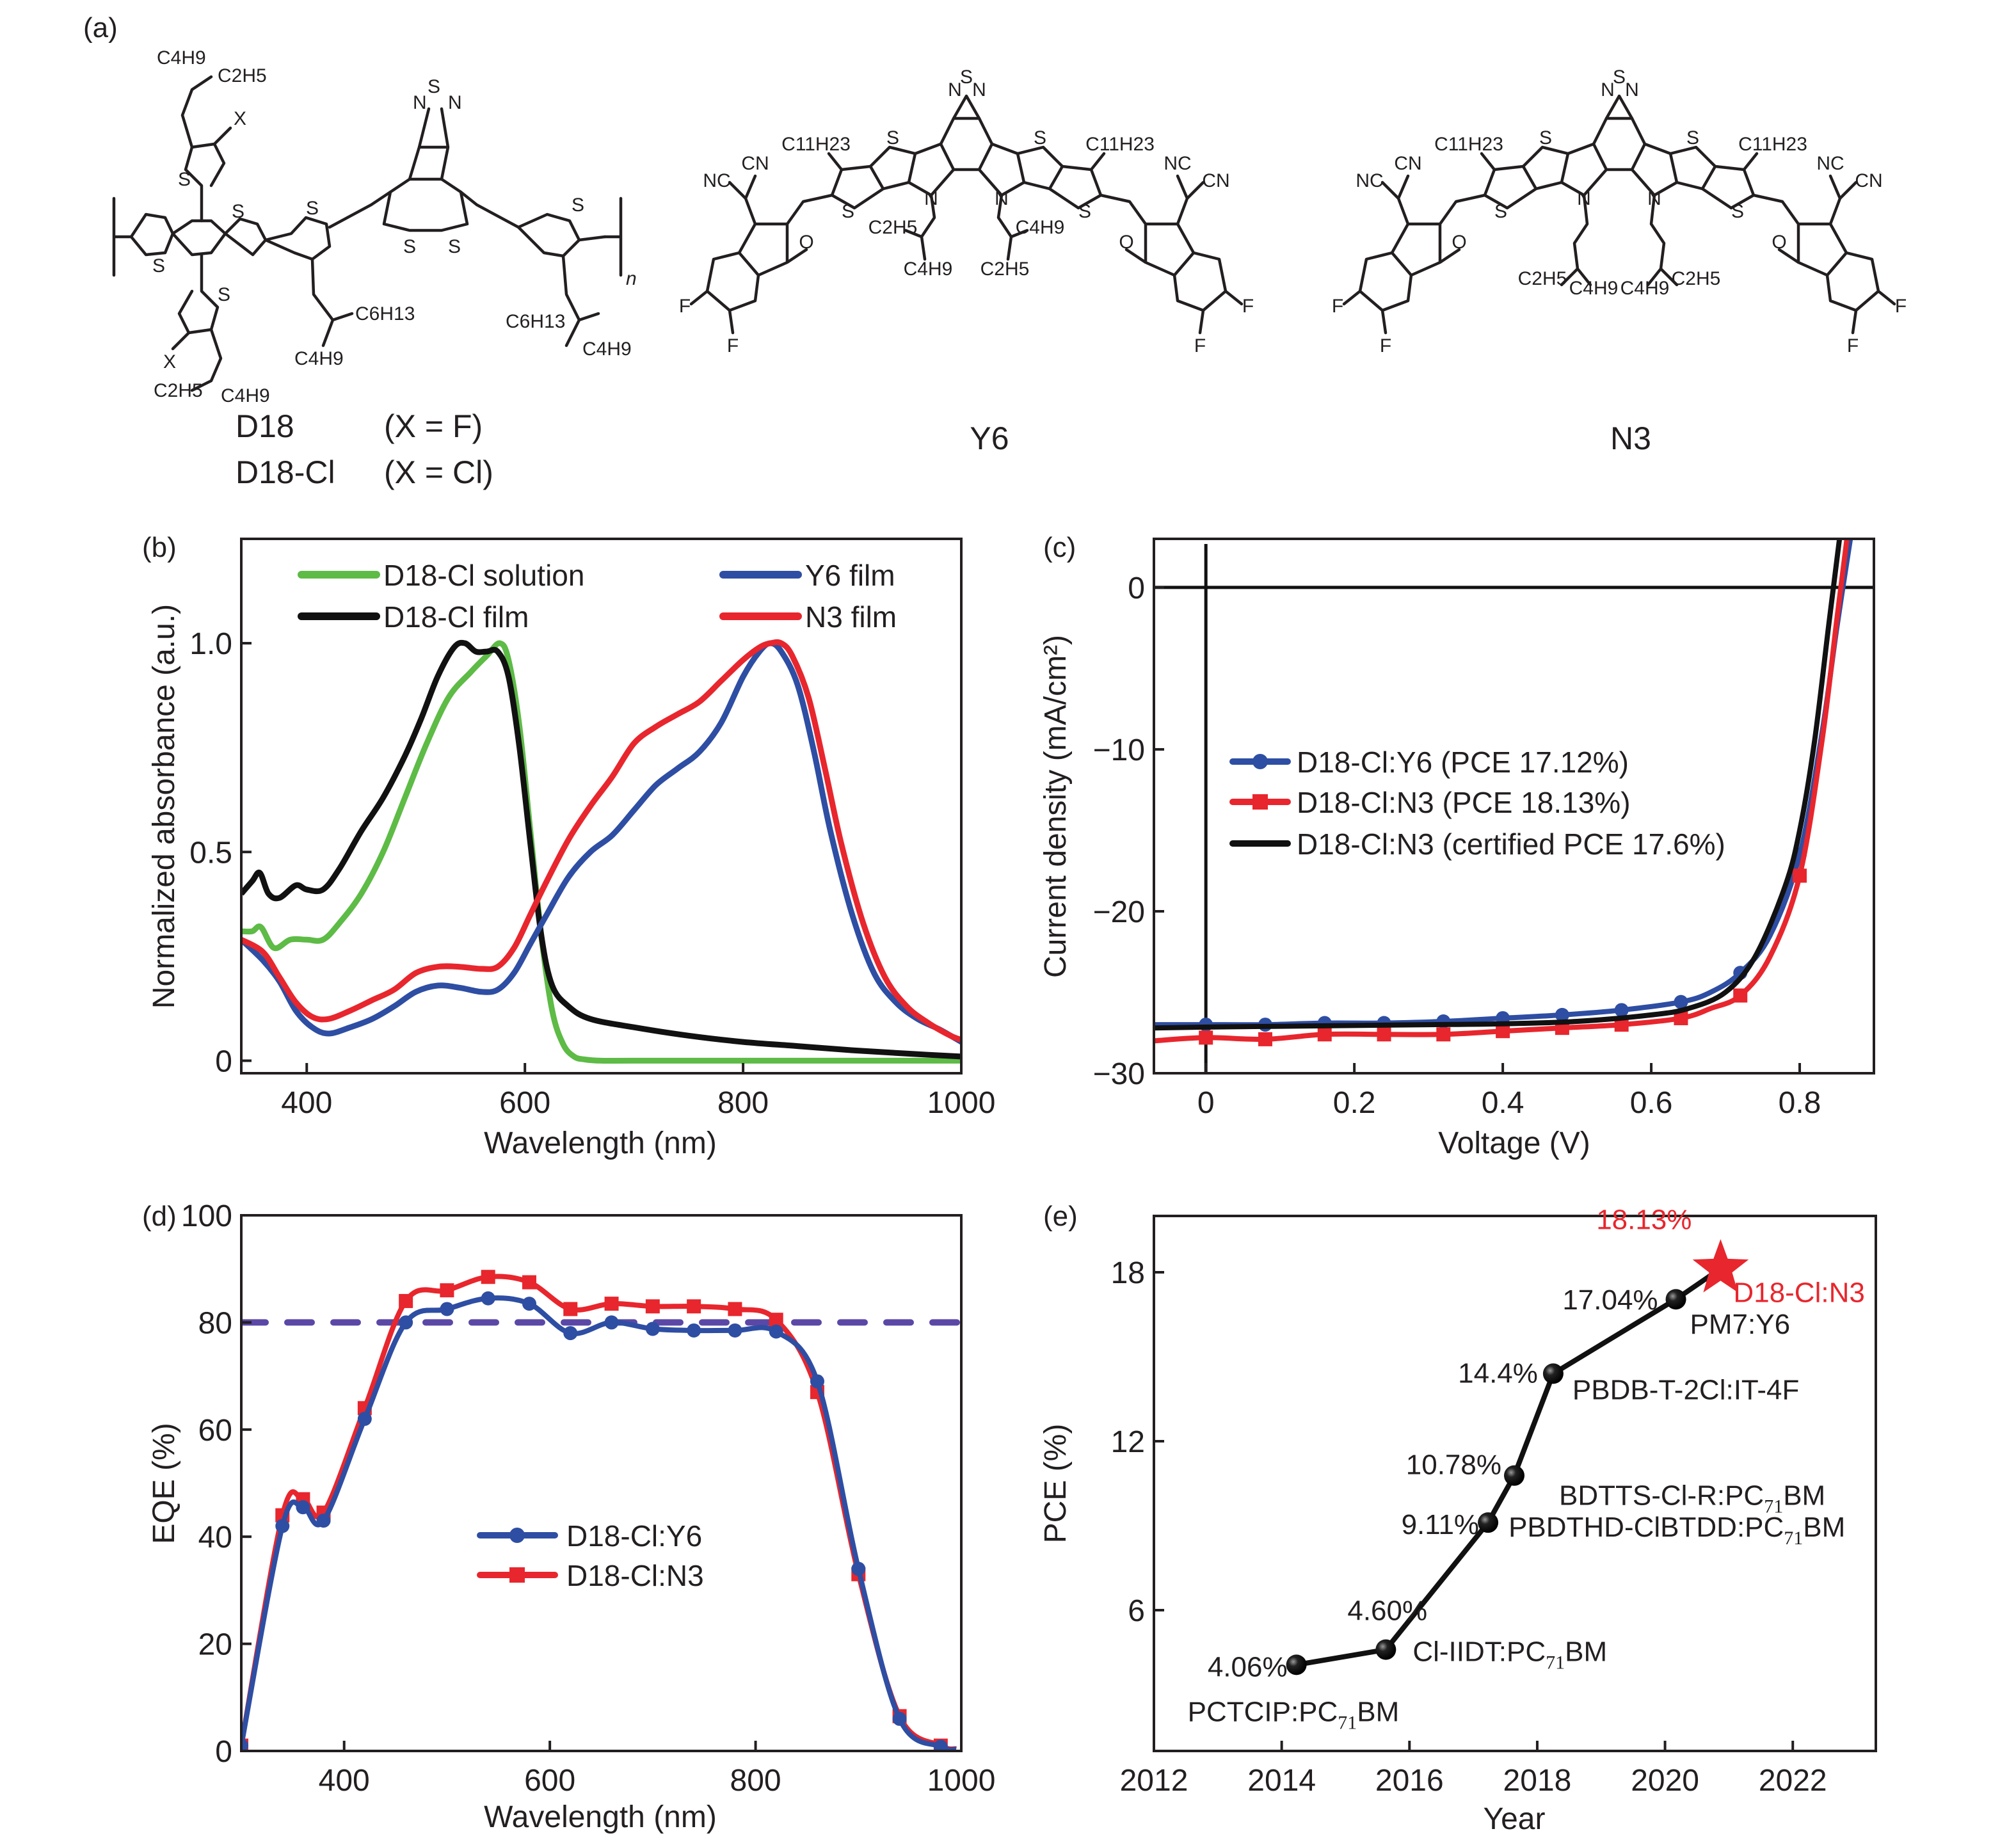  What do you see at coordinates (1619, 144) in the screenshot?
I see `core-benzene` at bounding box center [1619, 144].